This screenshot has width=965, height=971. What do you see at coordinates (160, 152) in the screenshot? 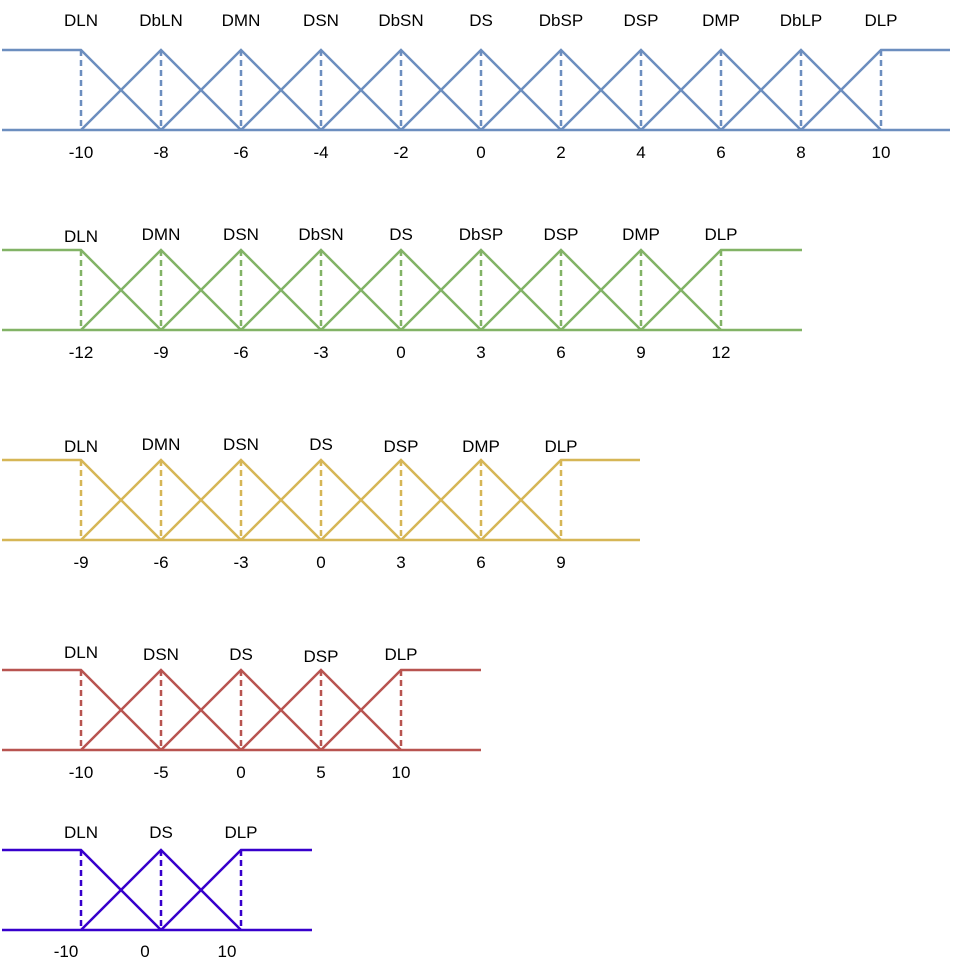
I see `tick-label: -8` at bounding box center [160, 152].